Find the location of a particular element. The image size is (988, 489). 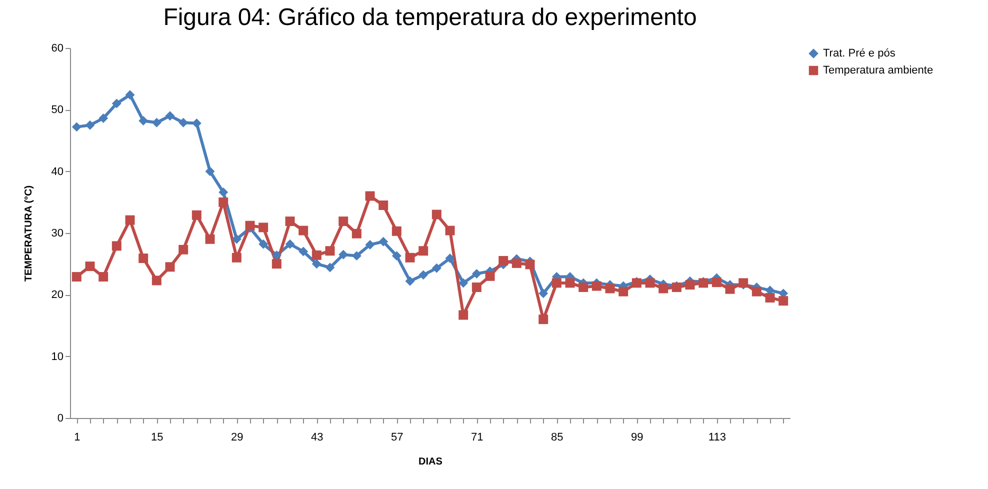

x-tick-label: 15 is located at coordinates (157, 438).